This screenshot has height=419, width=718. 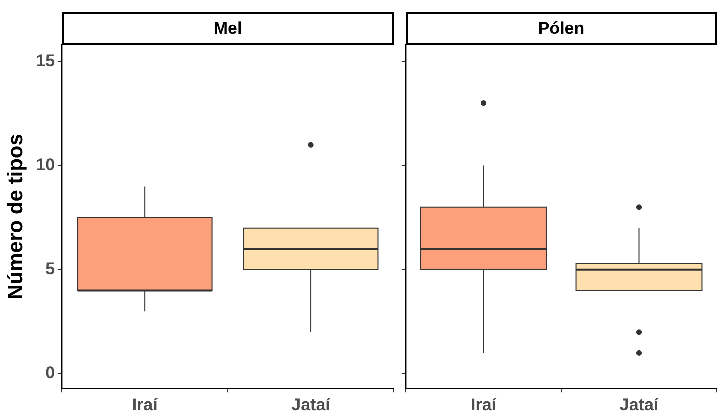 I want to click on y-tick-label: 10, so click(x=46, y=165).